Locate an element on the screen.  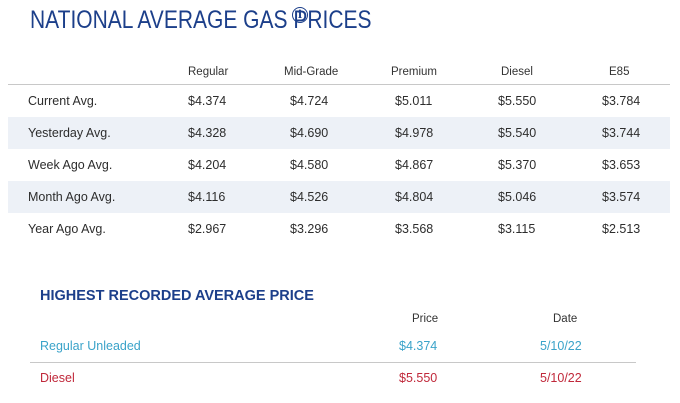
price-premium: $4.804 is located at coordinates (414, 197).